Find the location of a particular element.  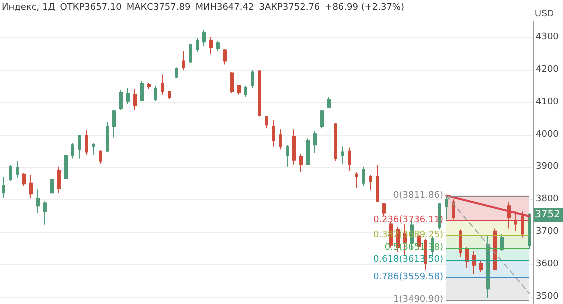

y-tick-label: 3700 is located at coordinates (548, 232).